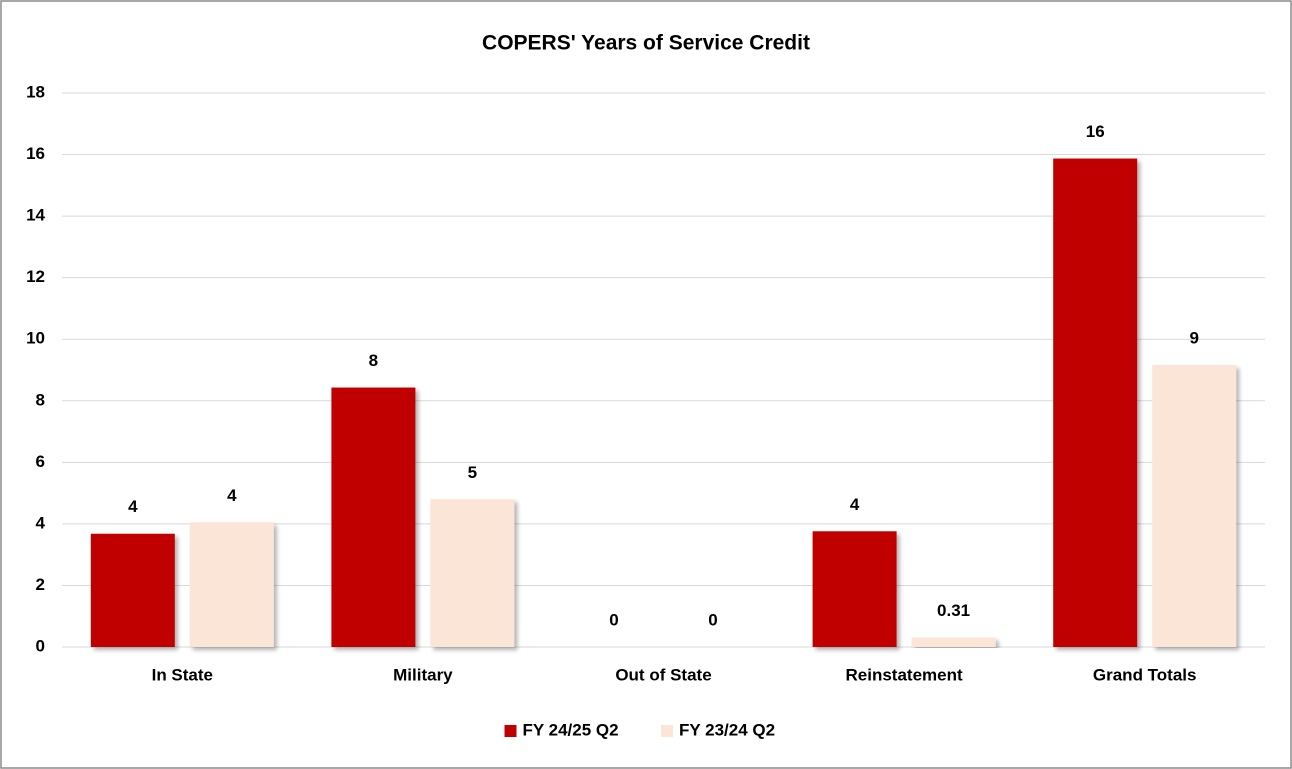  Describe the element at coordinates (904, 674) in the screenshot. I see `x-tick-label: Reinstatement` at that location.